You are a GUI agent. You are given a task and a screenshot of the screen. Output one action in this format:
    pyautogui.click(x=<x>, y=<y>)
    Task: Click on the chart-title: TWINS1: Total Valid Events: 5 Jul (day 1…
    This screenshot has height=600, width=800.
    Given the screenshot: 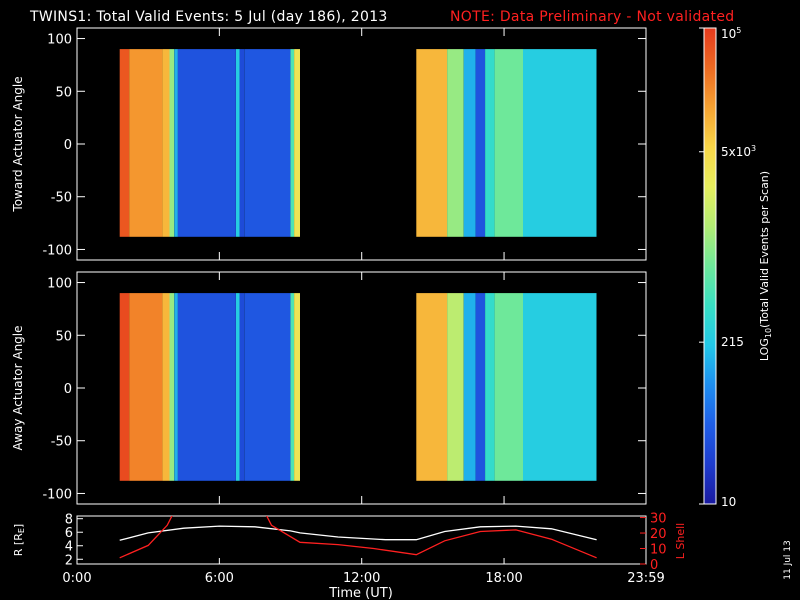 What is the action you would take?
    pyautogui.click(x=208, y=17)
    